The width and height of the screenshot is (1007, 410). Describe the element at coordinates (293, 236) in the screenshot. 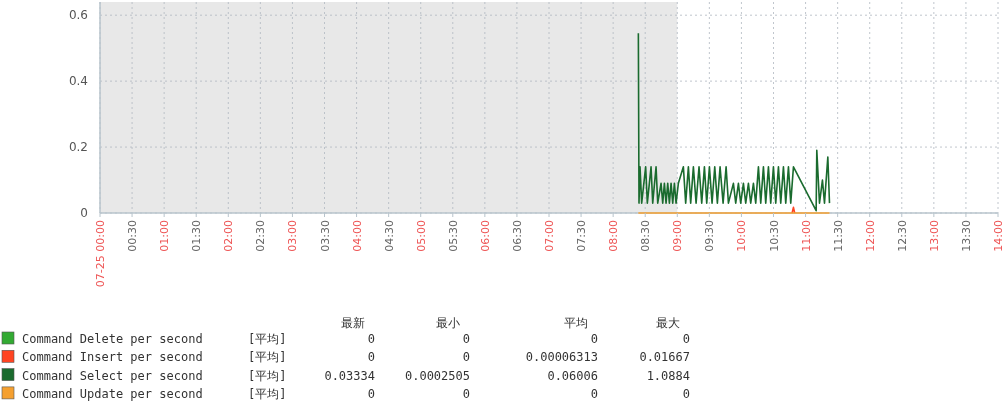

I see `x-tick-label: 03:00` at that location.